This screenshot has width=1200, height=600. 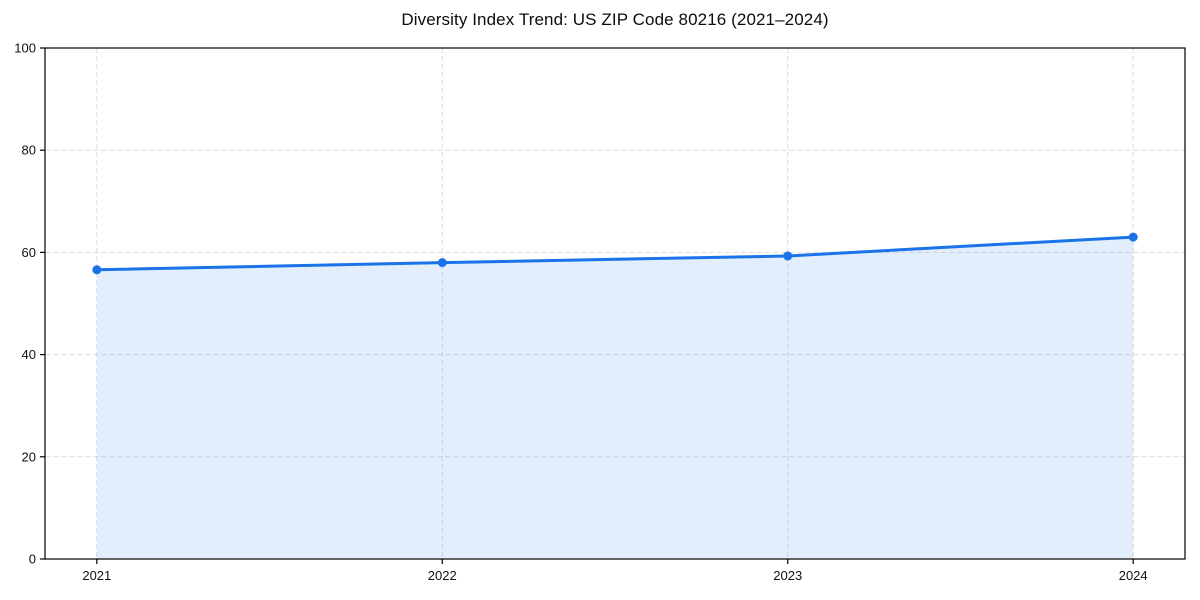 What do you see at coordinates (442, 575) in the screenshot?
I see `x-tick-label: 2022` at bounding box center [442, 575].